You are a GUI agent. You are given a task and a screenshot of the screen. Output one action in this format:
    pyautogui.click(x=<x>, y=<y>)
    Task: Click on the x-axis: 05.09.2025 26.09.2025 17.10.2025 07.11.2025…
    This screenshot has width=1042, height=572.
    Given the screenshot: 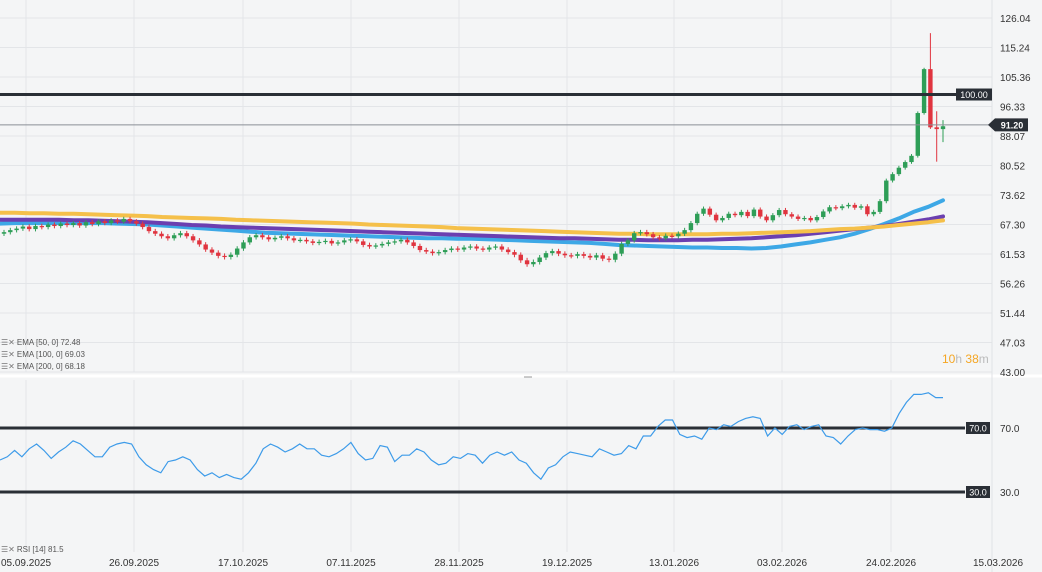 What is the action you would take?
    pyautogui.click(x=512, y=563)
    